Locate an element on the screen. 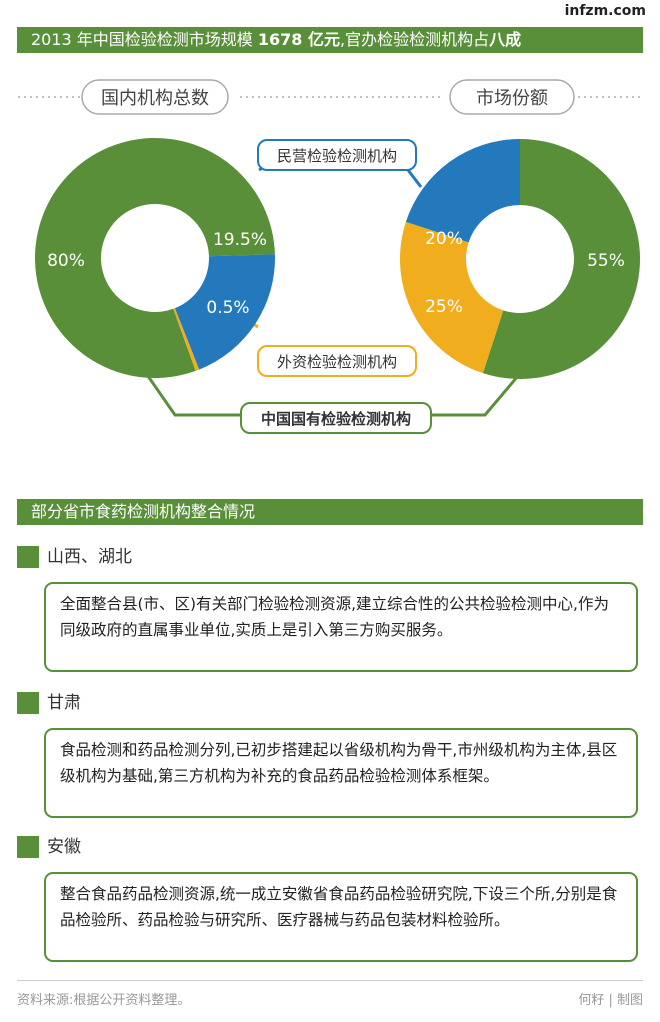 This screenshot has width=660, height=1022. callout-state is located at coordinates (336, 418).